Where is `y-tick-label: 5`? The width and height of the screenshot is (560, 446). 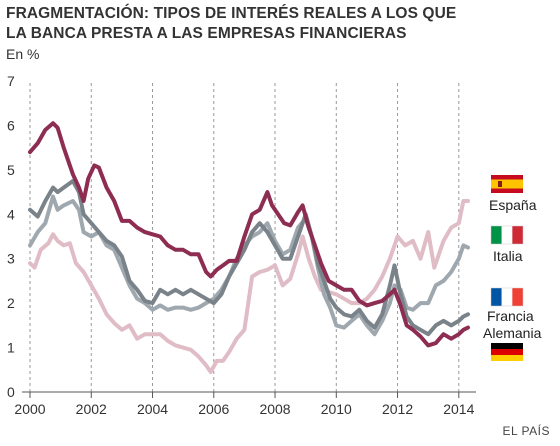
y-tick-label: 5 is located at coordinates (11, 170).